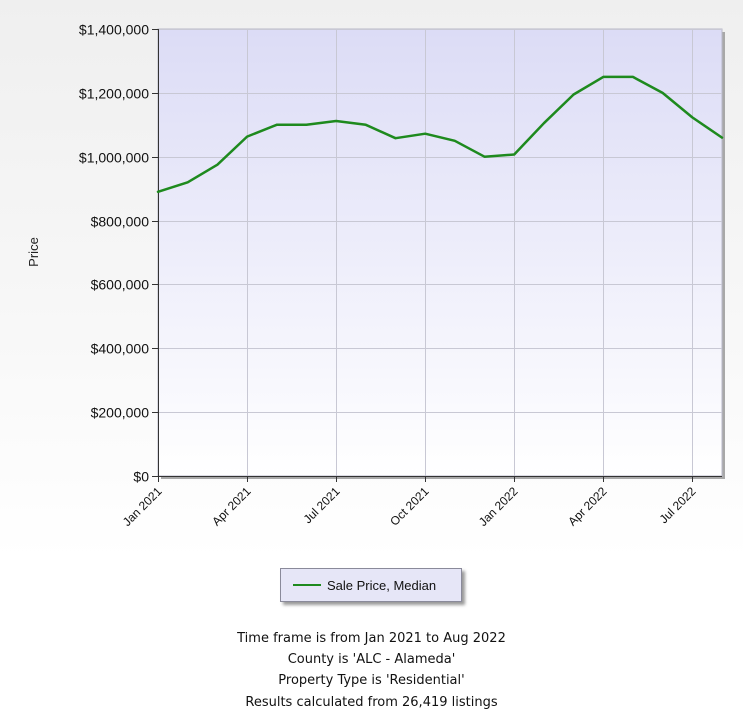 The image size is (743, 726). I want to click on y-tick-label: $800,000, so click(120, 222).